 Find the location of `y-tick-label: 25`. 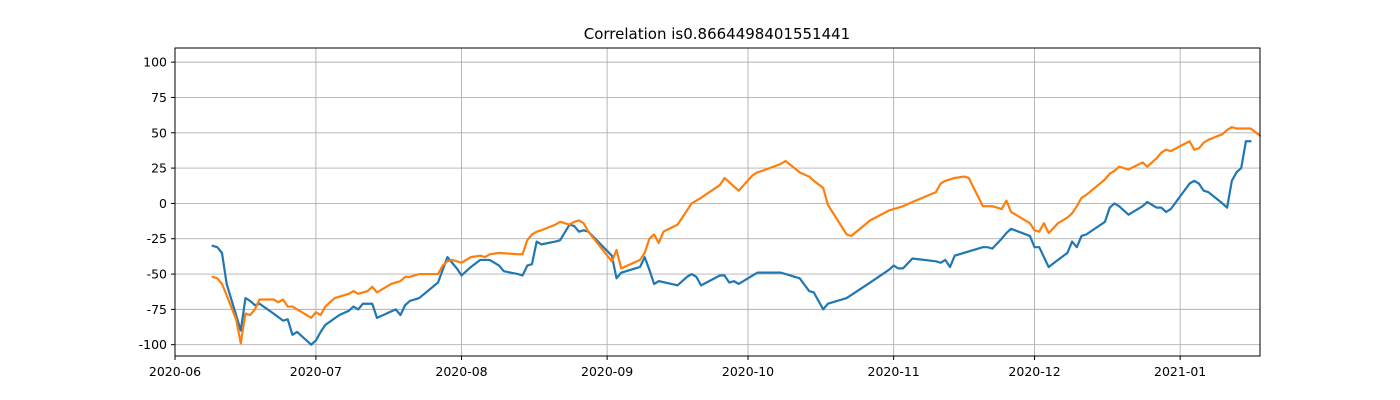

y-tick-label: 25 is located at coordinates (159, 168).